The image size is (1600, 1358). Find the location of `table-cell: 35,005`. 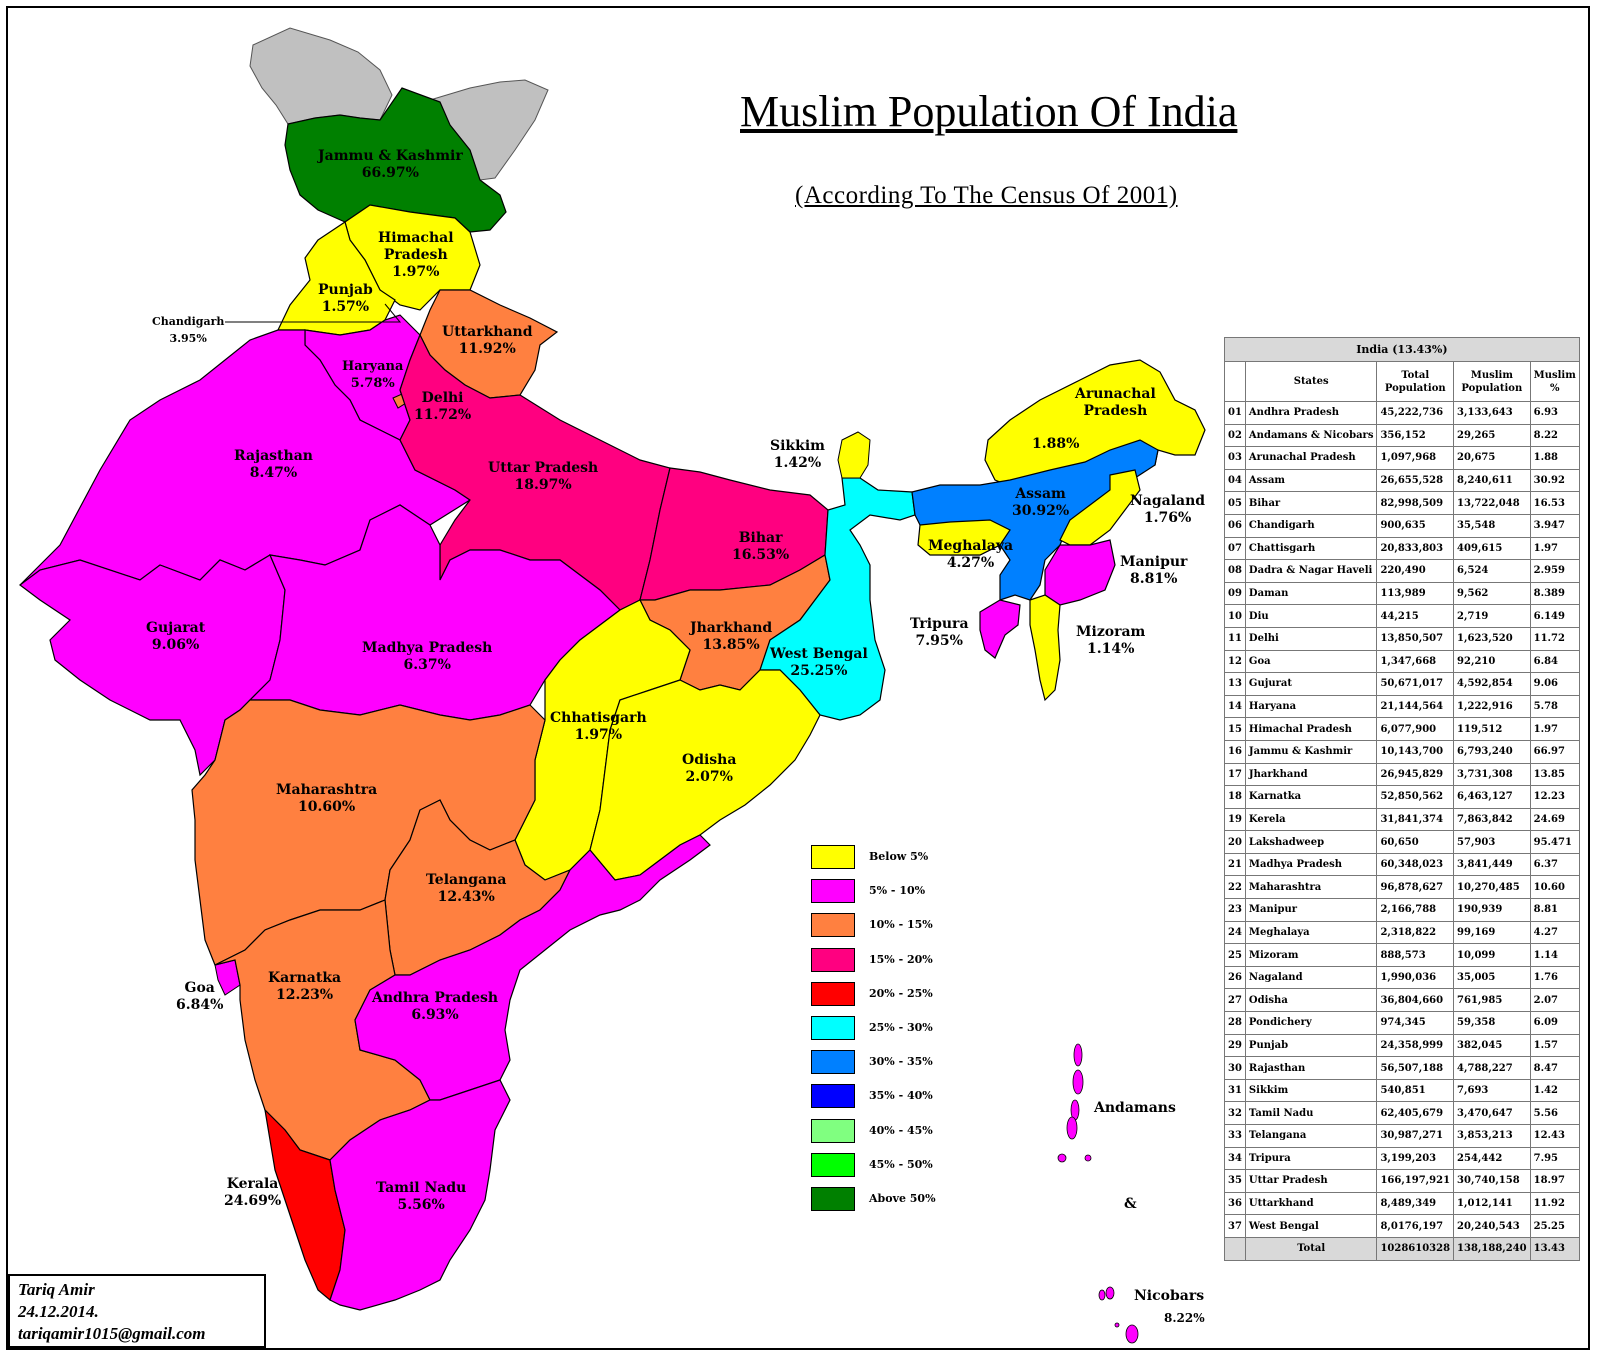

table-cell: 35,005 is located at coordinates (1492, 977).